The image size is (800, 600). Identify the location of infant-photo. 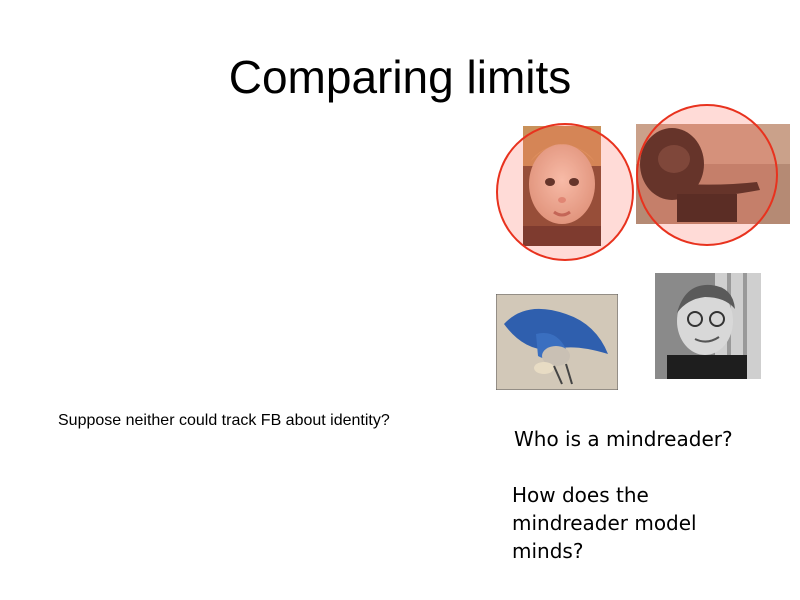
(565, 192).